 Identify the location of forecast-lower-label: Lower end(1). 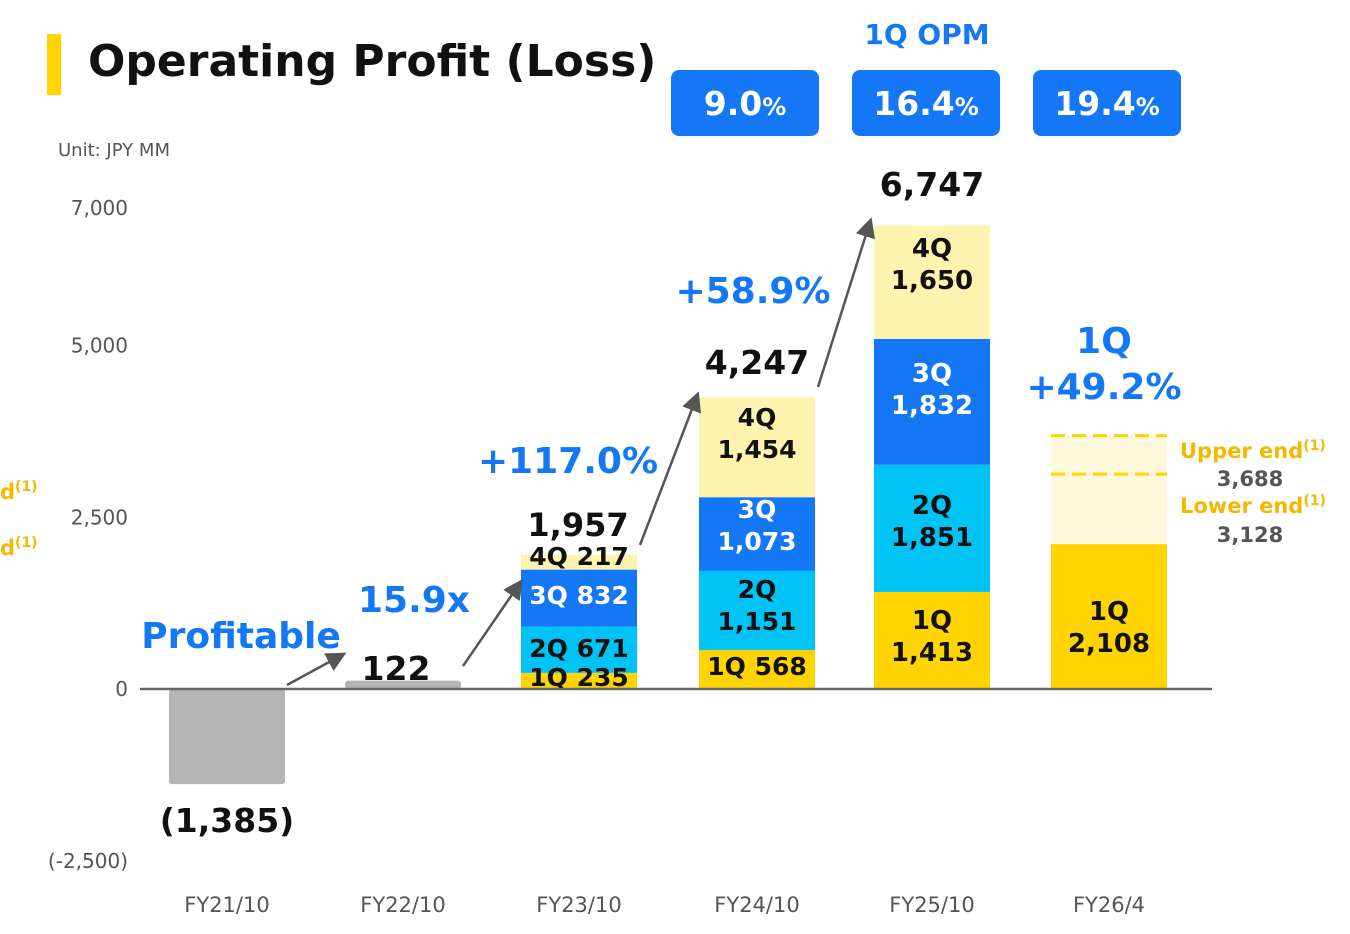
(1253, 505).